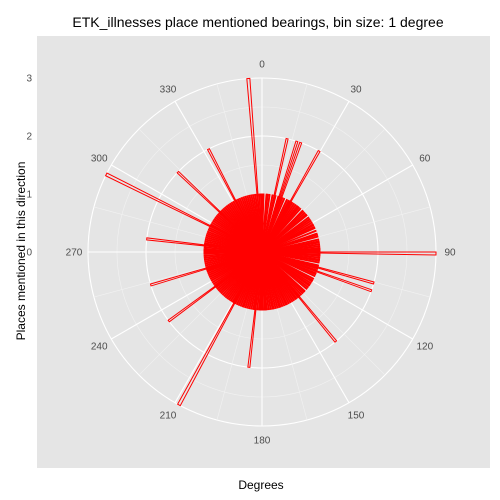 Image resolution: width=500 pixels, height=500 pixels. I want to click on angle-tick-label: 270, so click(74, 253).